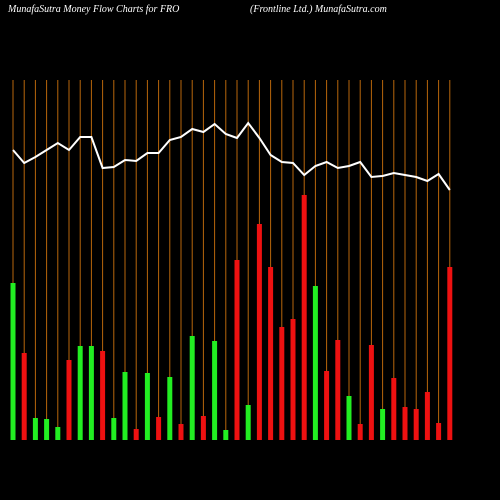  What do you see at coordinates (231, 156) in the screenshot?
I see `money-flow-line` at bounding box center [231, 156].